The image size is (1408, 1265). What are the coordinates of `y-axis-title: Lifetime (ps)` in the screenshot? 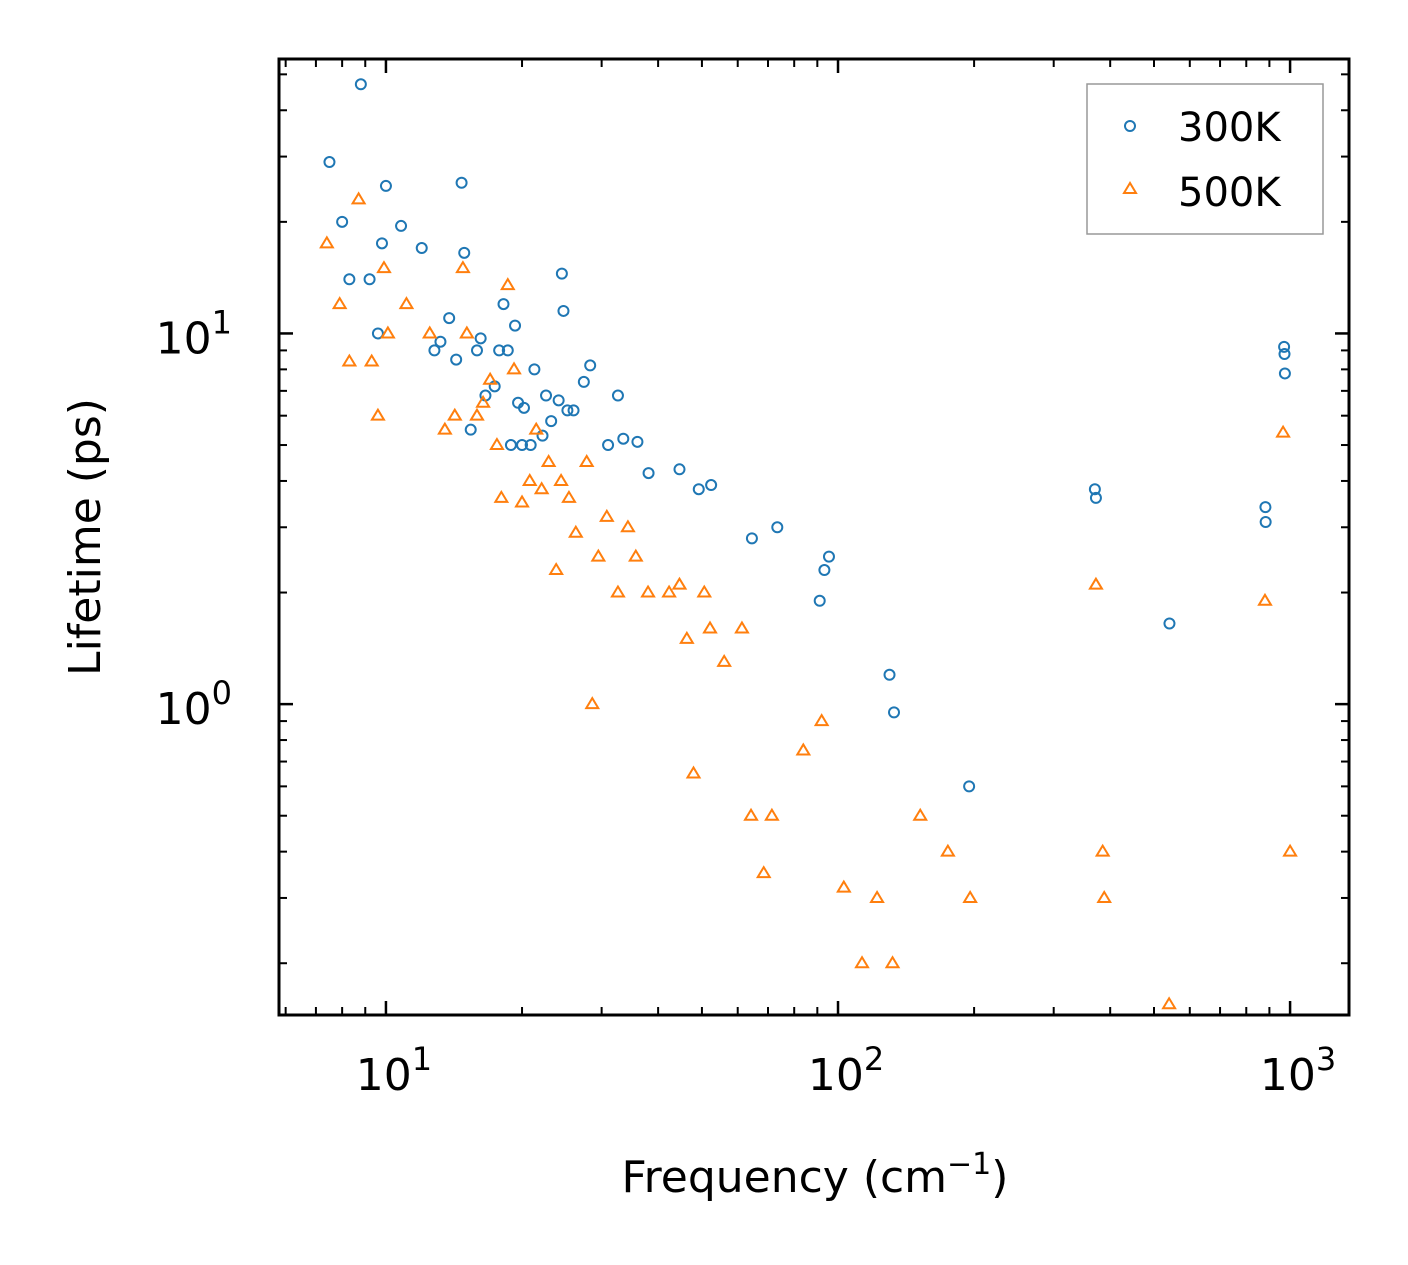 It's located at (85, 537).